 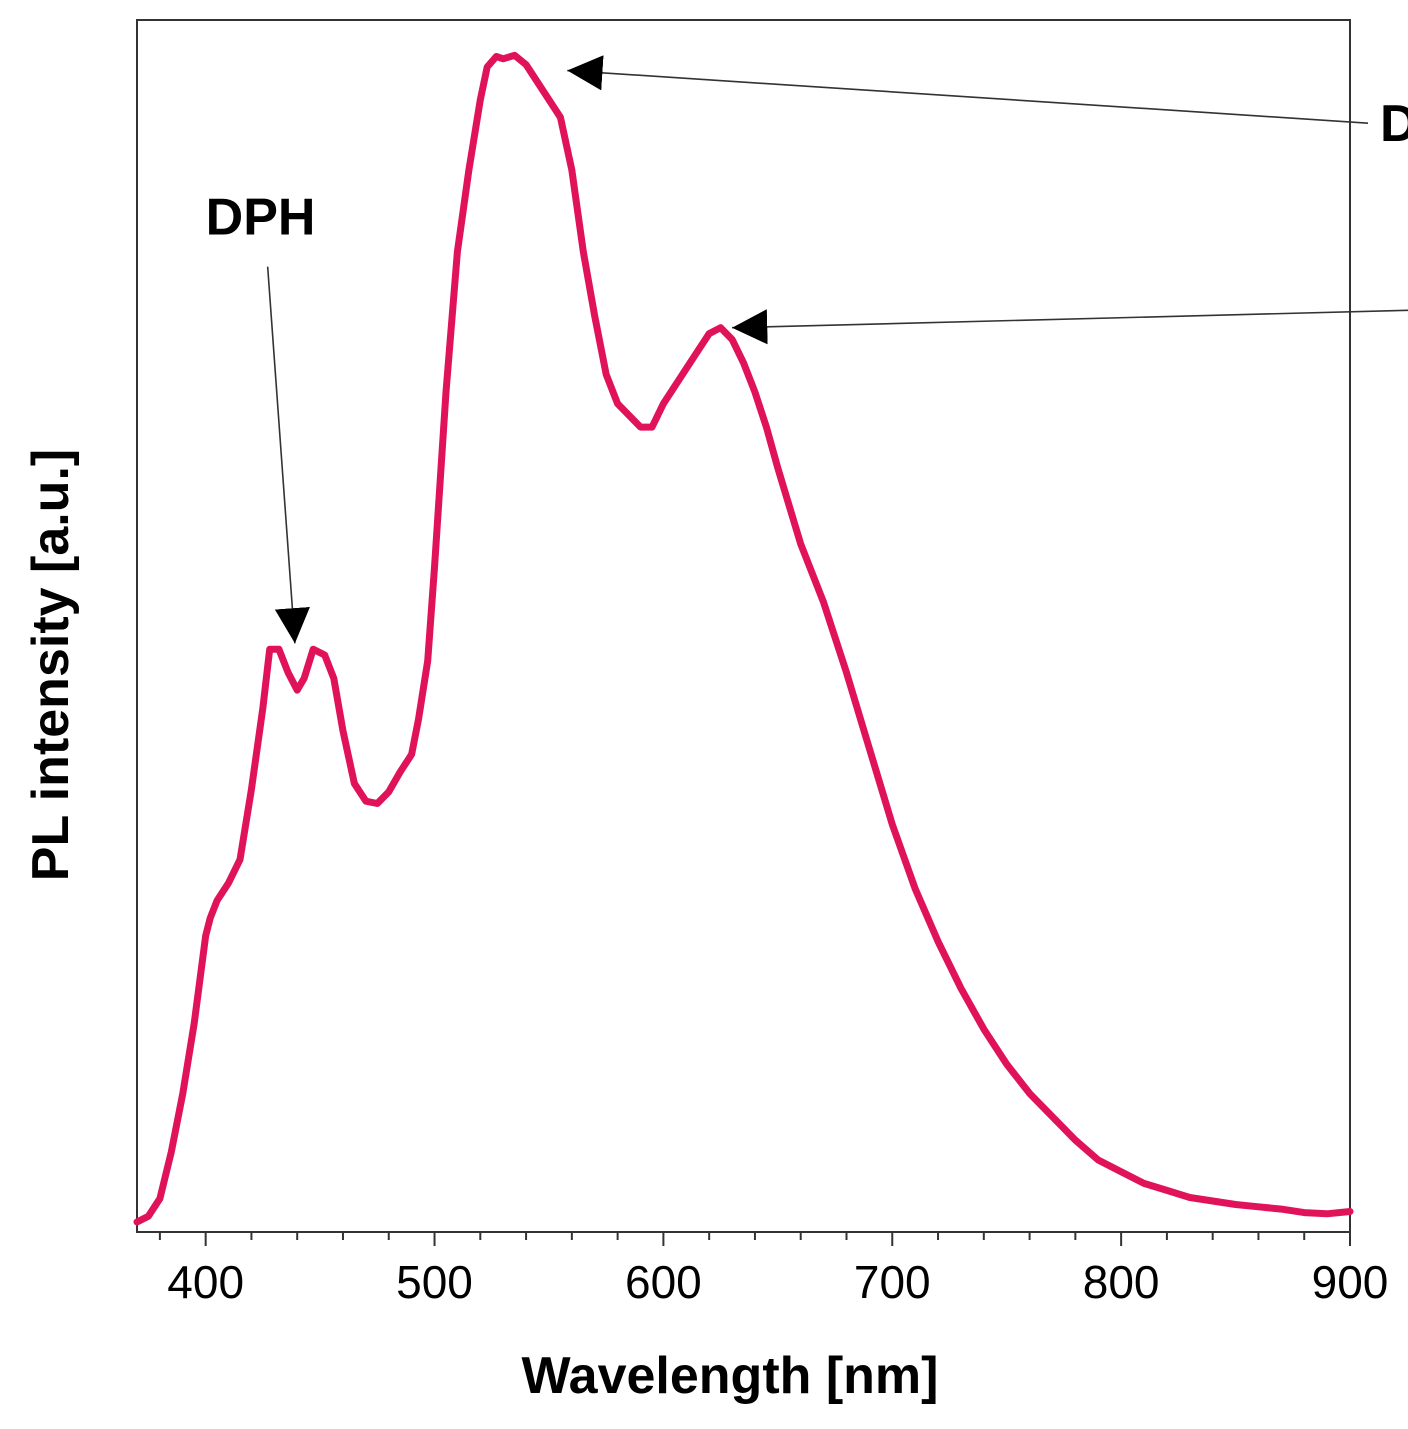 I want to click on annotation-label: DBT, so click(x=1394, y=124).